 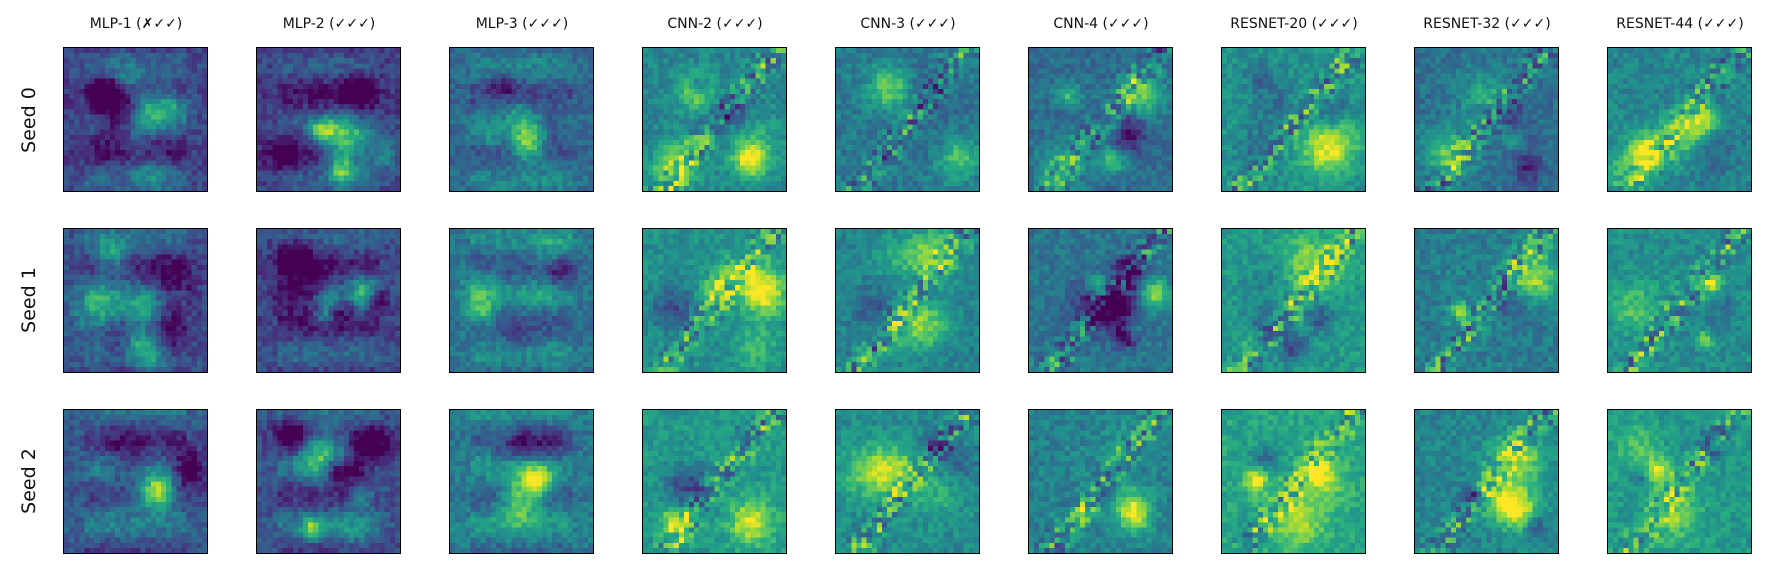 I want to click on row-label-seed-0: Seed 0, so click(x=29, y=120).